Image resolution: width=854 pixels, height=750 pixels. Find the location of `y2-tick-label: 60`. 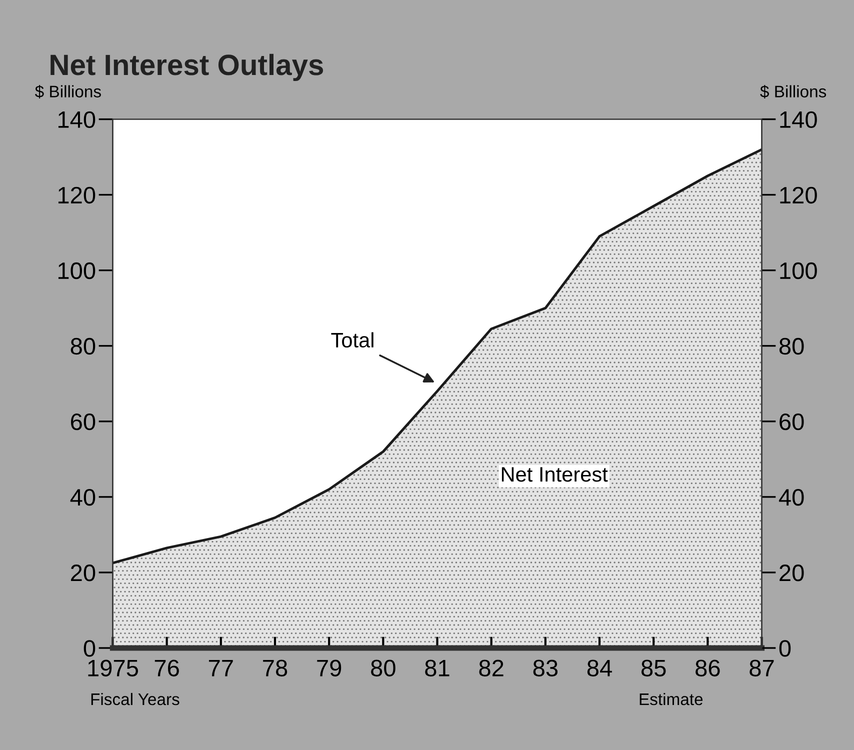

y2-tick-label: 60 is located at coordinates (792, 421).